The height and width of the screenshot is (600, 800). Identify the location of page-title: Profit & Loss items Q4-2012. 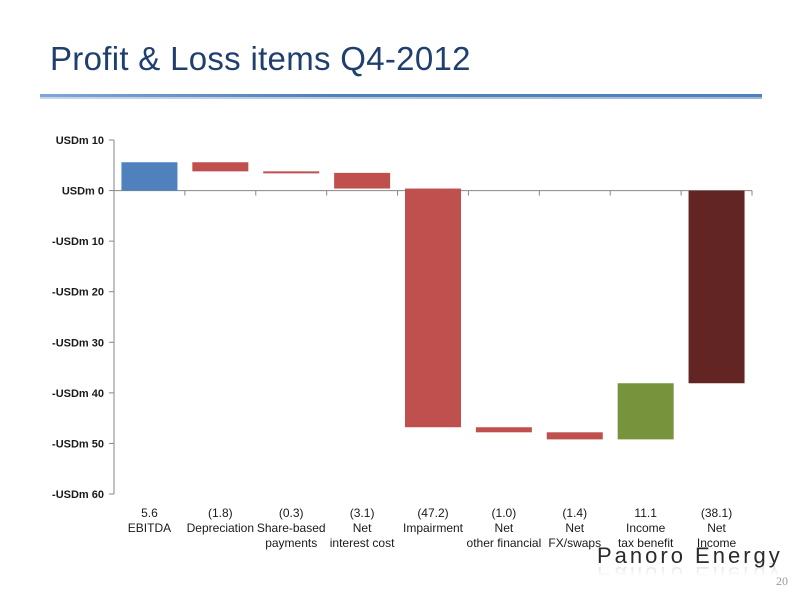
(260, 58).